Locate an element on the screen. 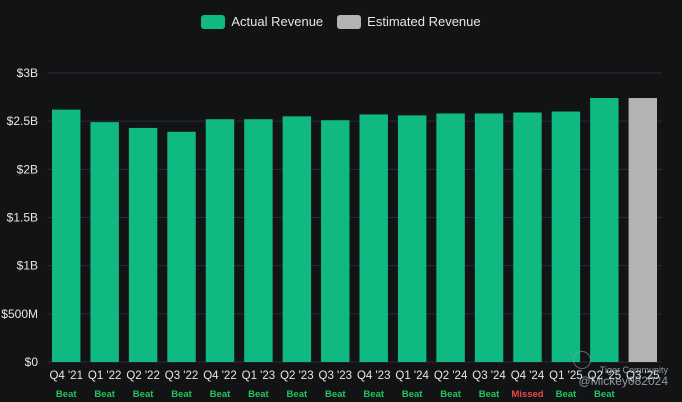 The height and width of the screenshot is (402, 682). watermark: Tiger Community @Mickey082024 is located at coordinates (623, 376).